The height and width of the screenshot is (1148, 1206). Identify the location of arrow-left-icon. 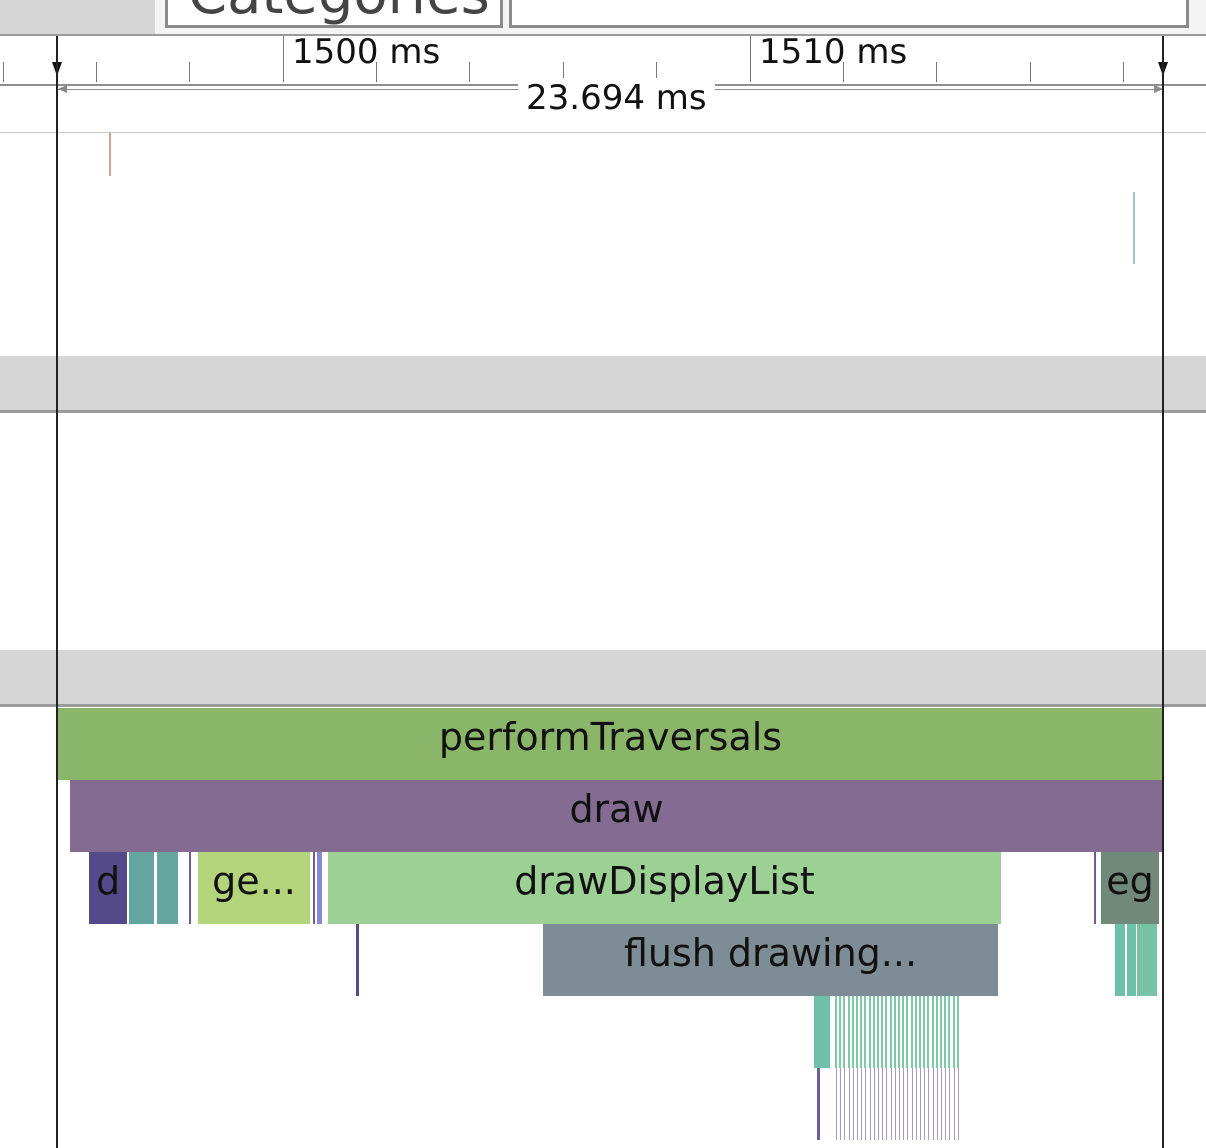
(62, 89).